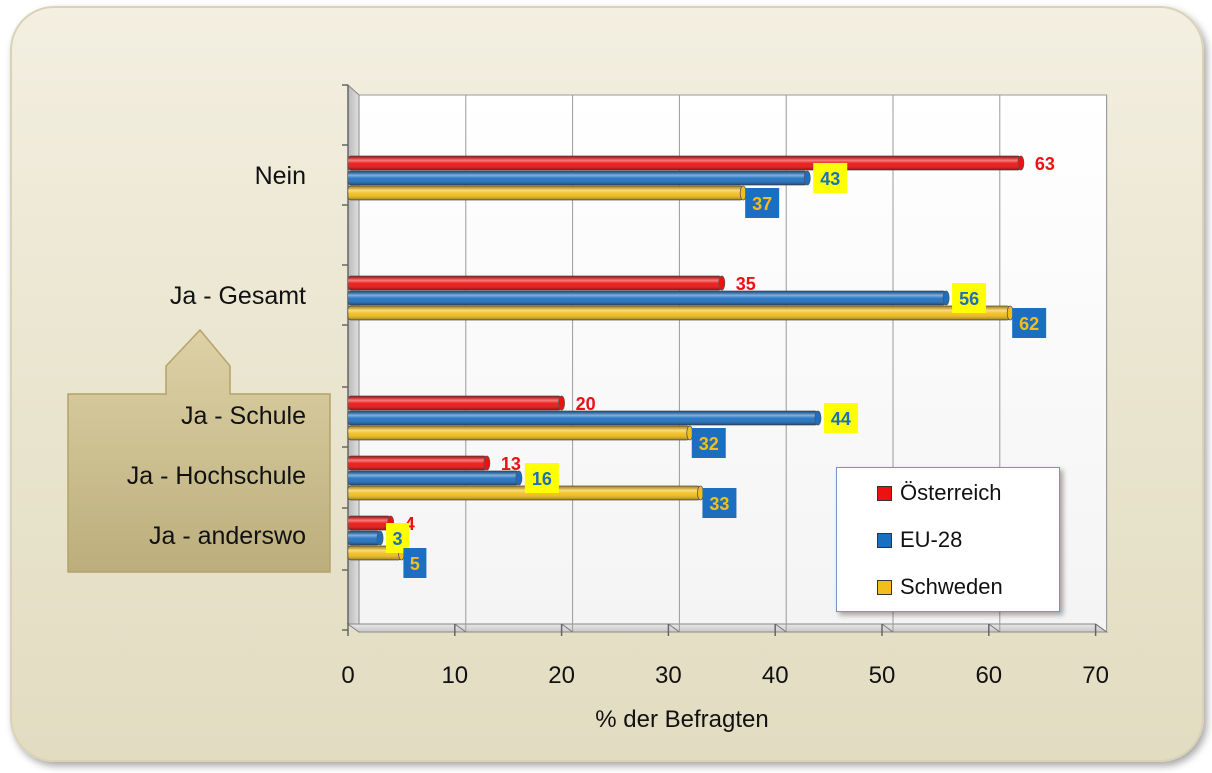 The height and width of the screenshot is (773, 1212). What do you see at coordinates (347, 675) in the screenshot?
I see `x-tick-label: 0` at bounding box center [347, 675].